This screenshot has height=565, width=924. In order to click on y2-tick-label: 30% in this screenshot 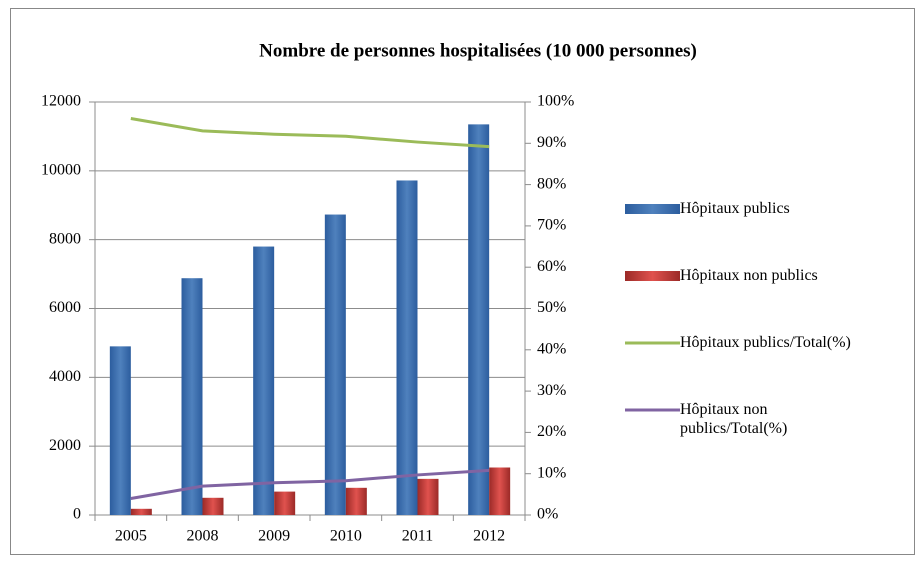, I will do `click(551, 390)`.